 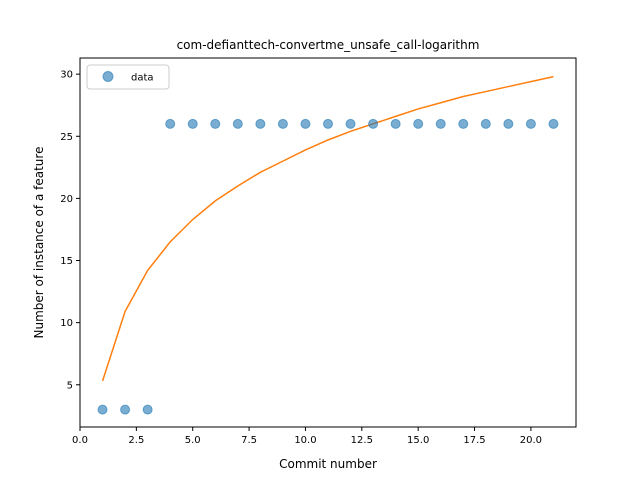 I want to click on x-axis-ticks: 0.0 2.5 5.0 7.5 10.0 12.5 15.0 17.5 20.0, so click(x=307, y=436).